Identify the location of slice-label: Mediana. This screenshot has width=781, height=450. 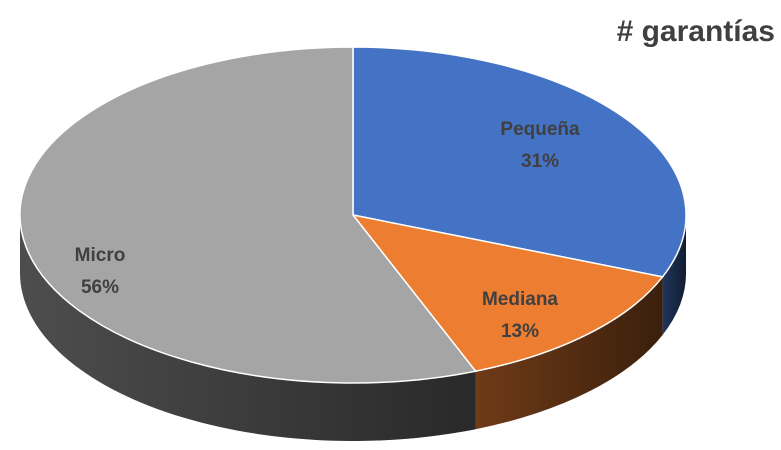
(520, 299).